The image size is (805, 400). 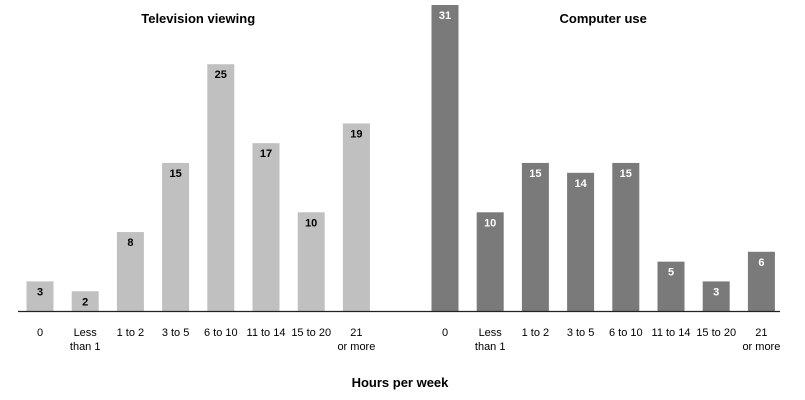 I want to click on panel-title: Computer use, so click(x=602, y=18).